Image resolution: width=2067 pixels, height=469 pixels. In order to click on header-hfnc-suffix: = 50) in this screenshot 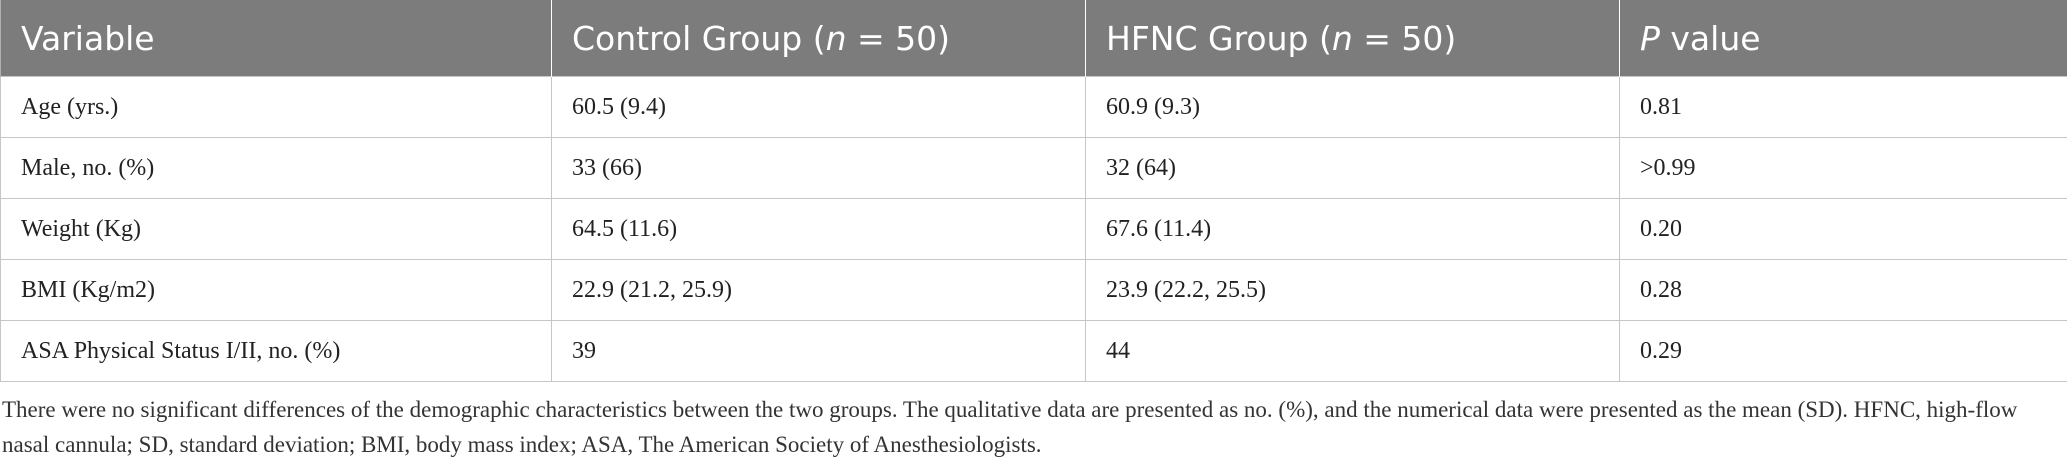, I will do `click(1404, 38)`.